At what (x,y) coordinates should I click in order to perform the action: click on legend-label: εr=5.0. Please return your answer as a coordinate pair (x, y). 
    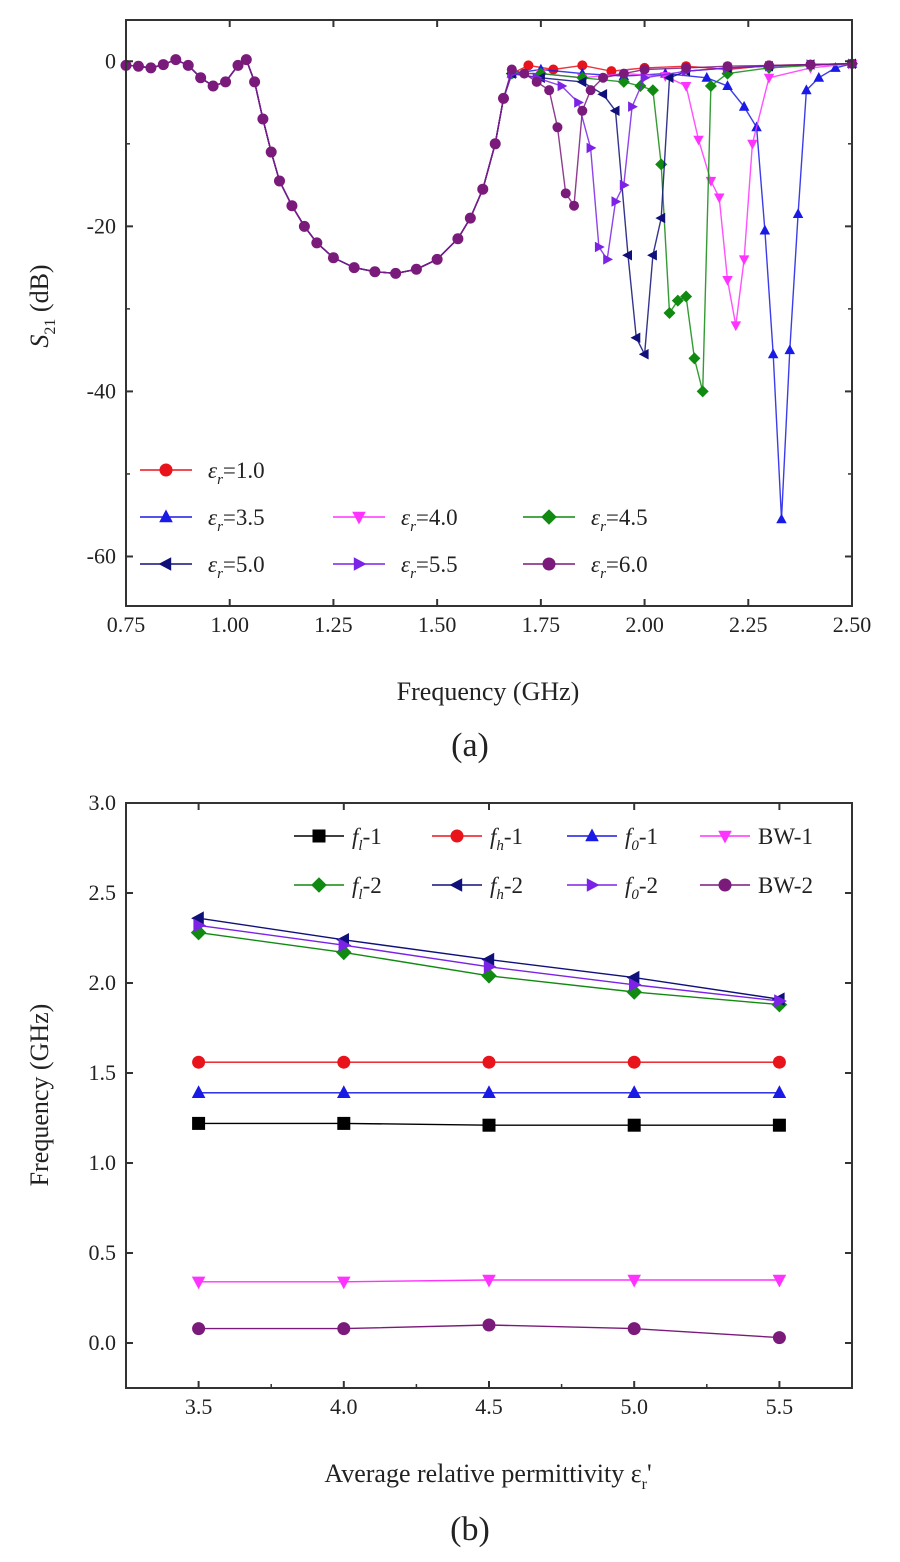
    Looking at the image, I should click on (236, 567).